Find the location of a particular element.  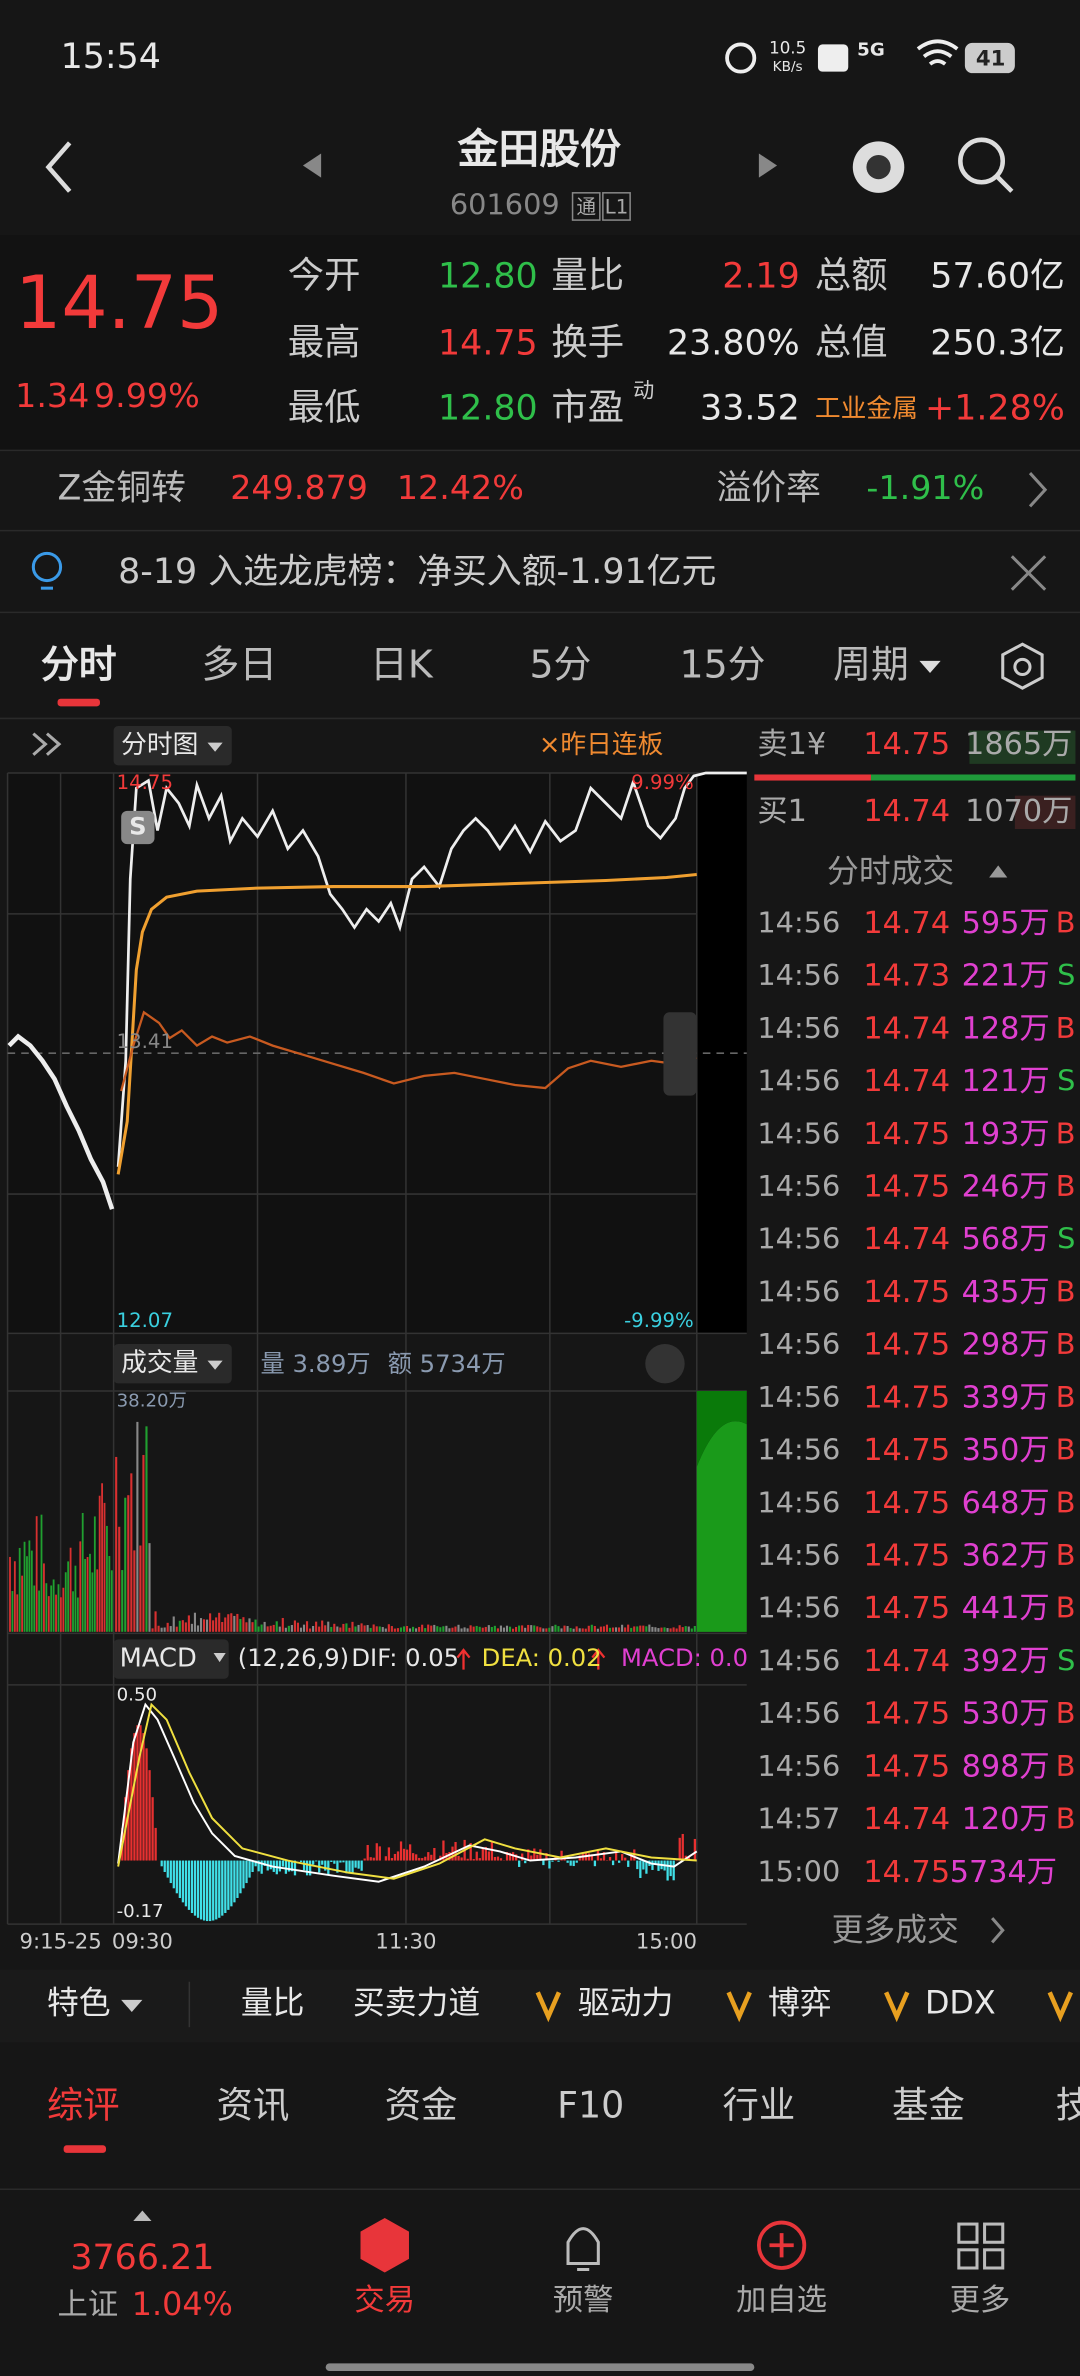

info-tab: 基金 is located at coordinates (928, 2104).